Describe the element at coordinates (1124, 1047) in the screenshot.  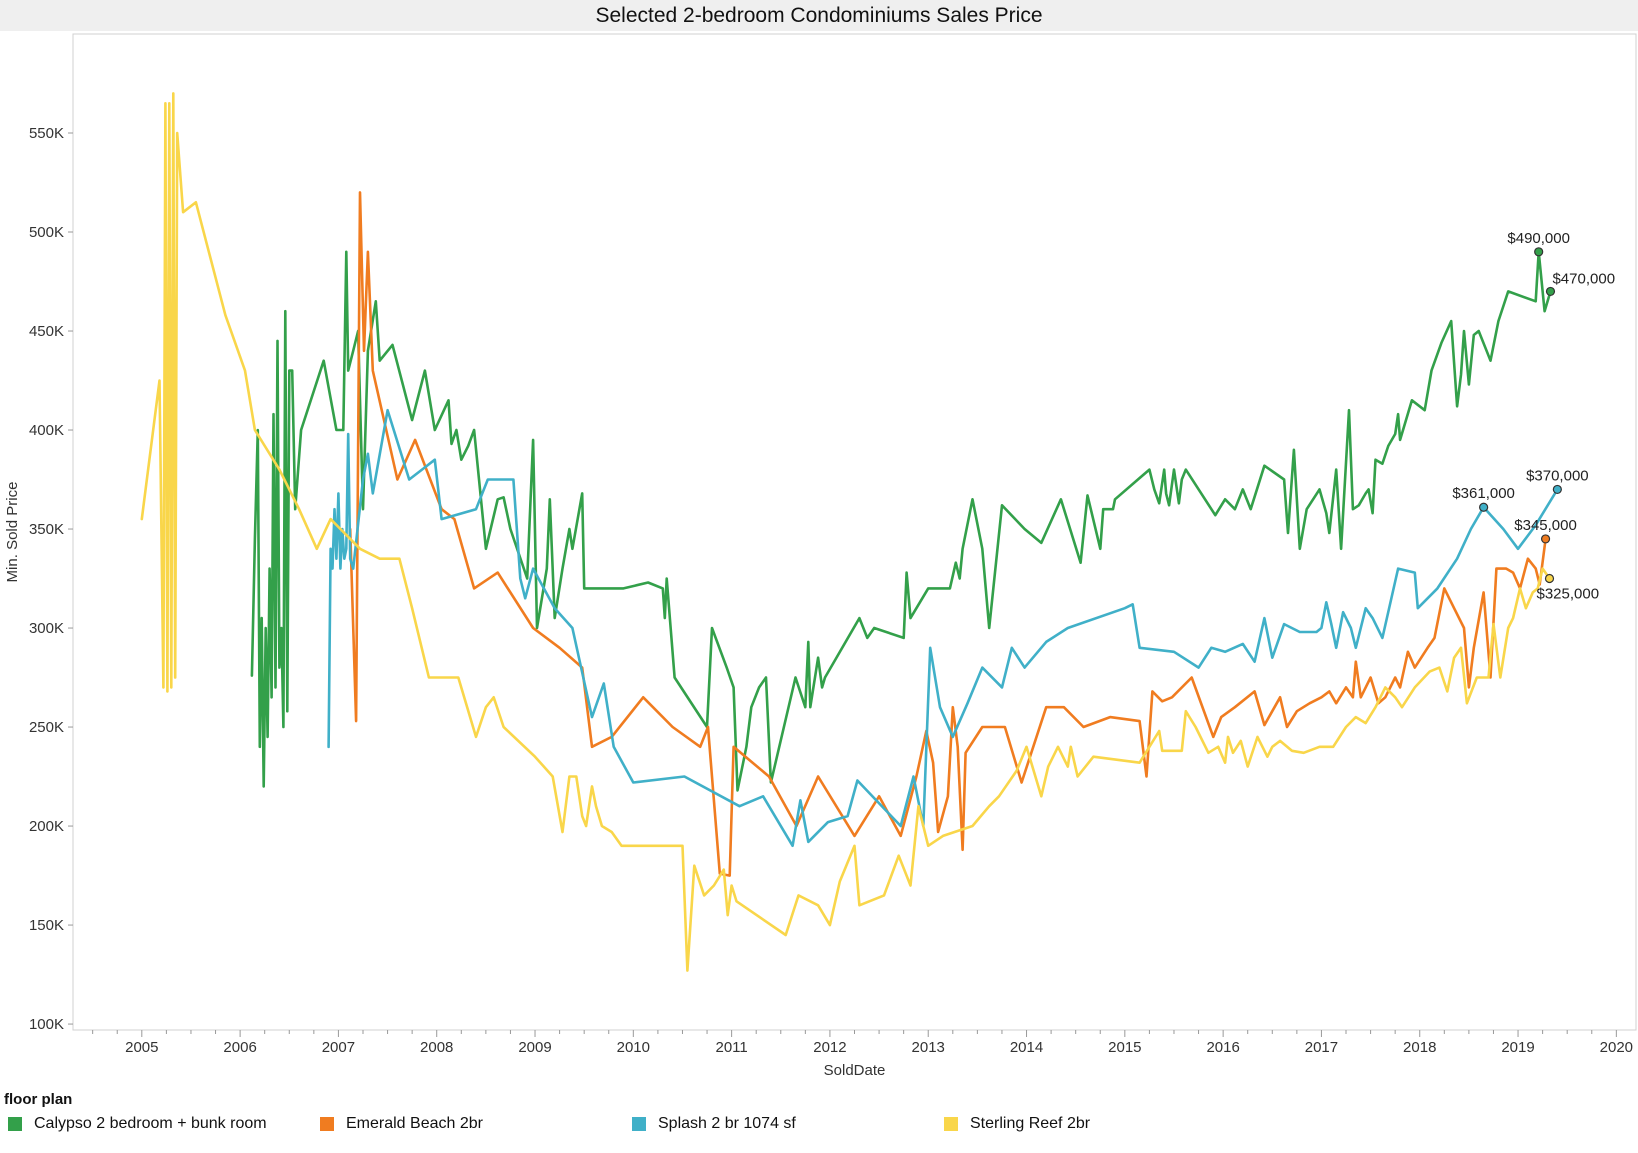
I see `x-tick-label: 2015` at that location.